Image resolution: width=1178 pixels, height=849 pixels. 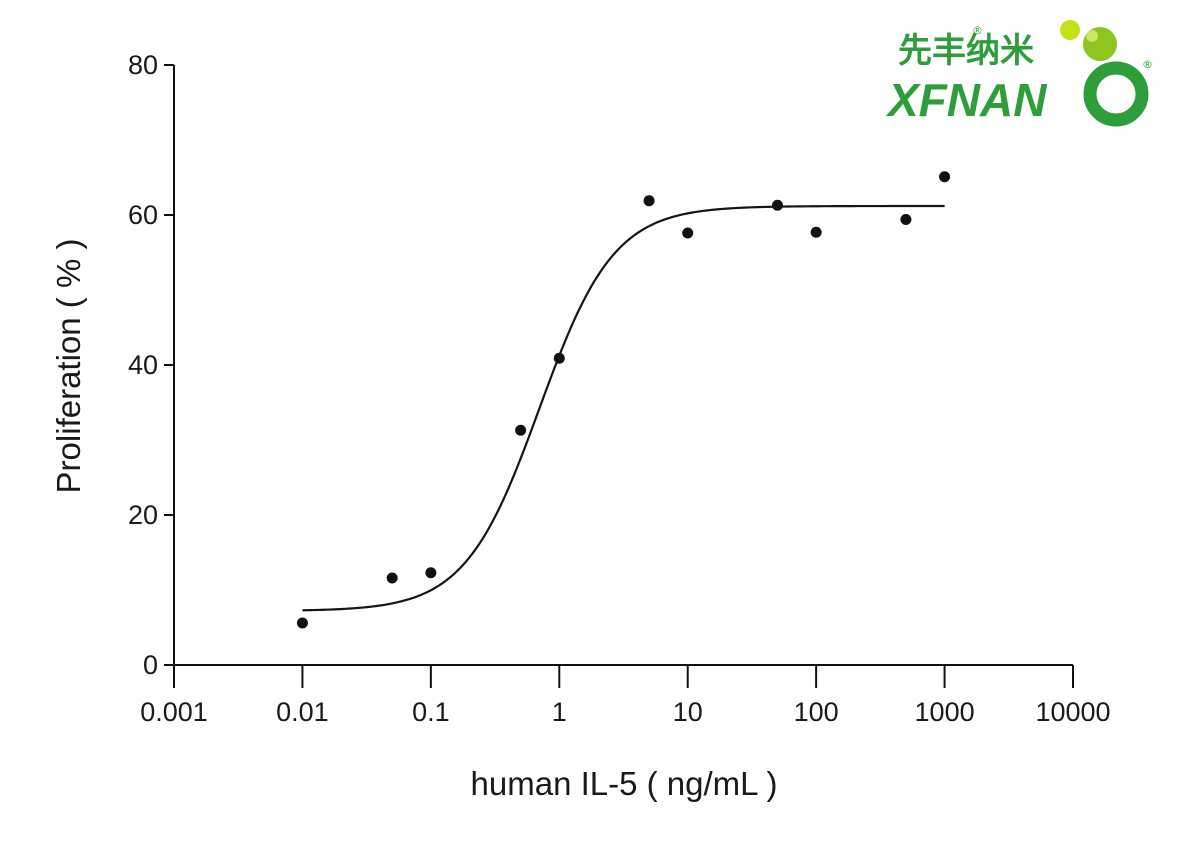 What do you see at coordinates (68, 366) in the screenshot?
I see `y-axis-title: Proliferation ( % )` at bounding box center [68, 366].